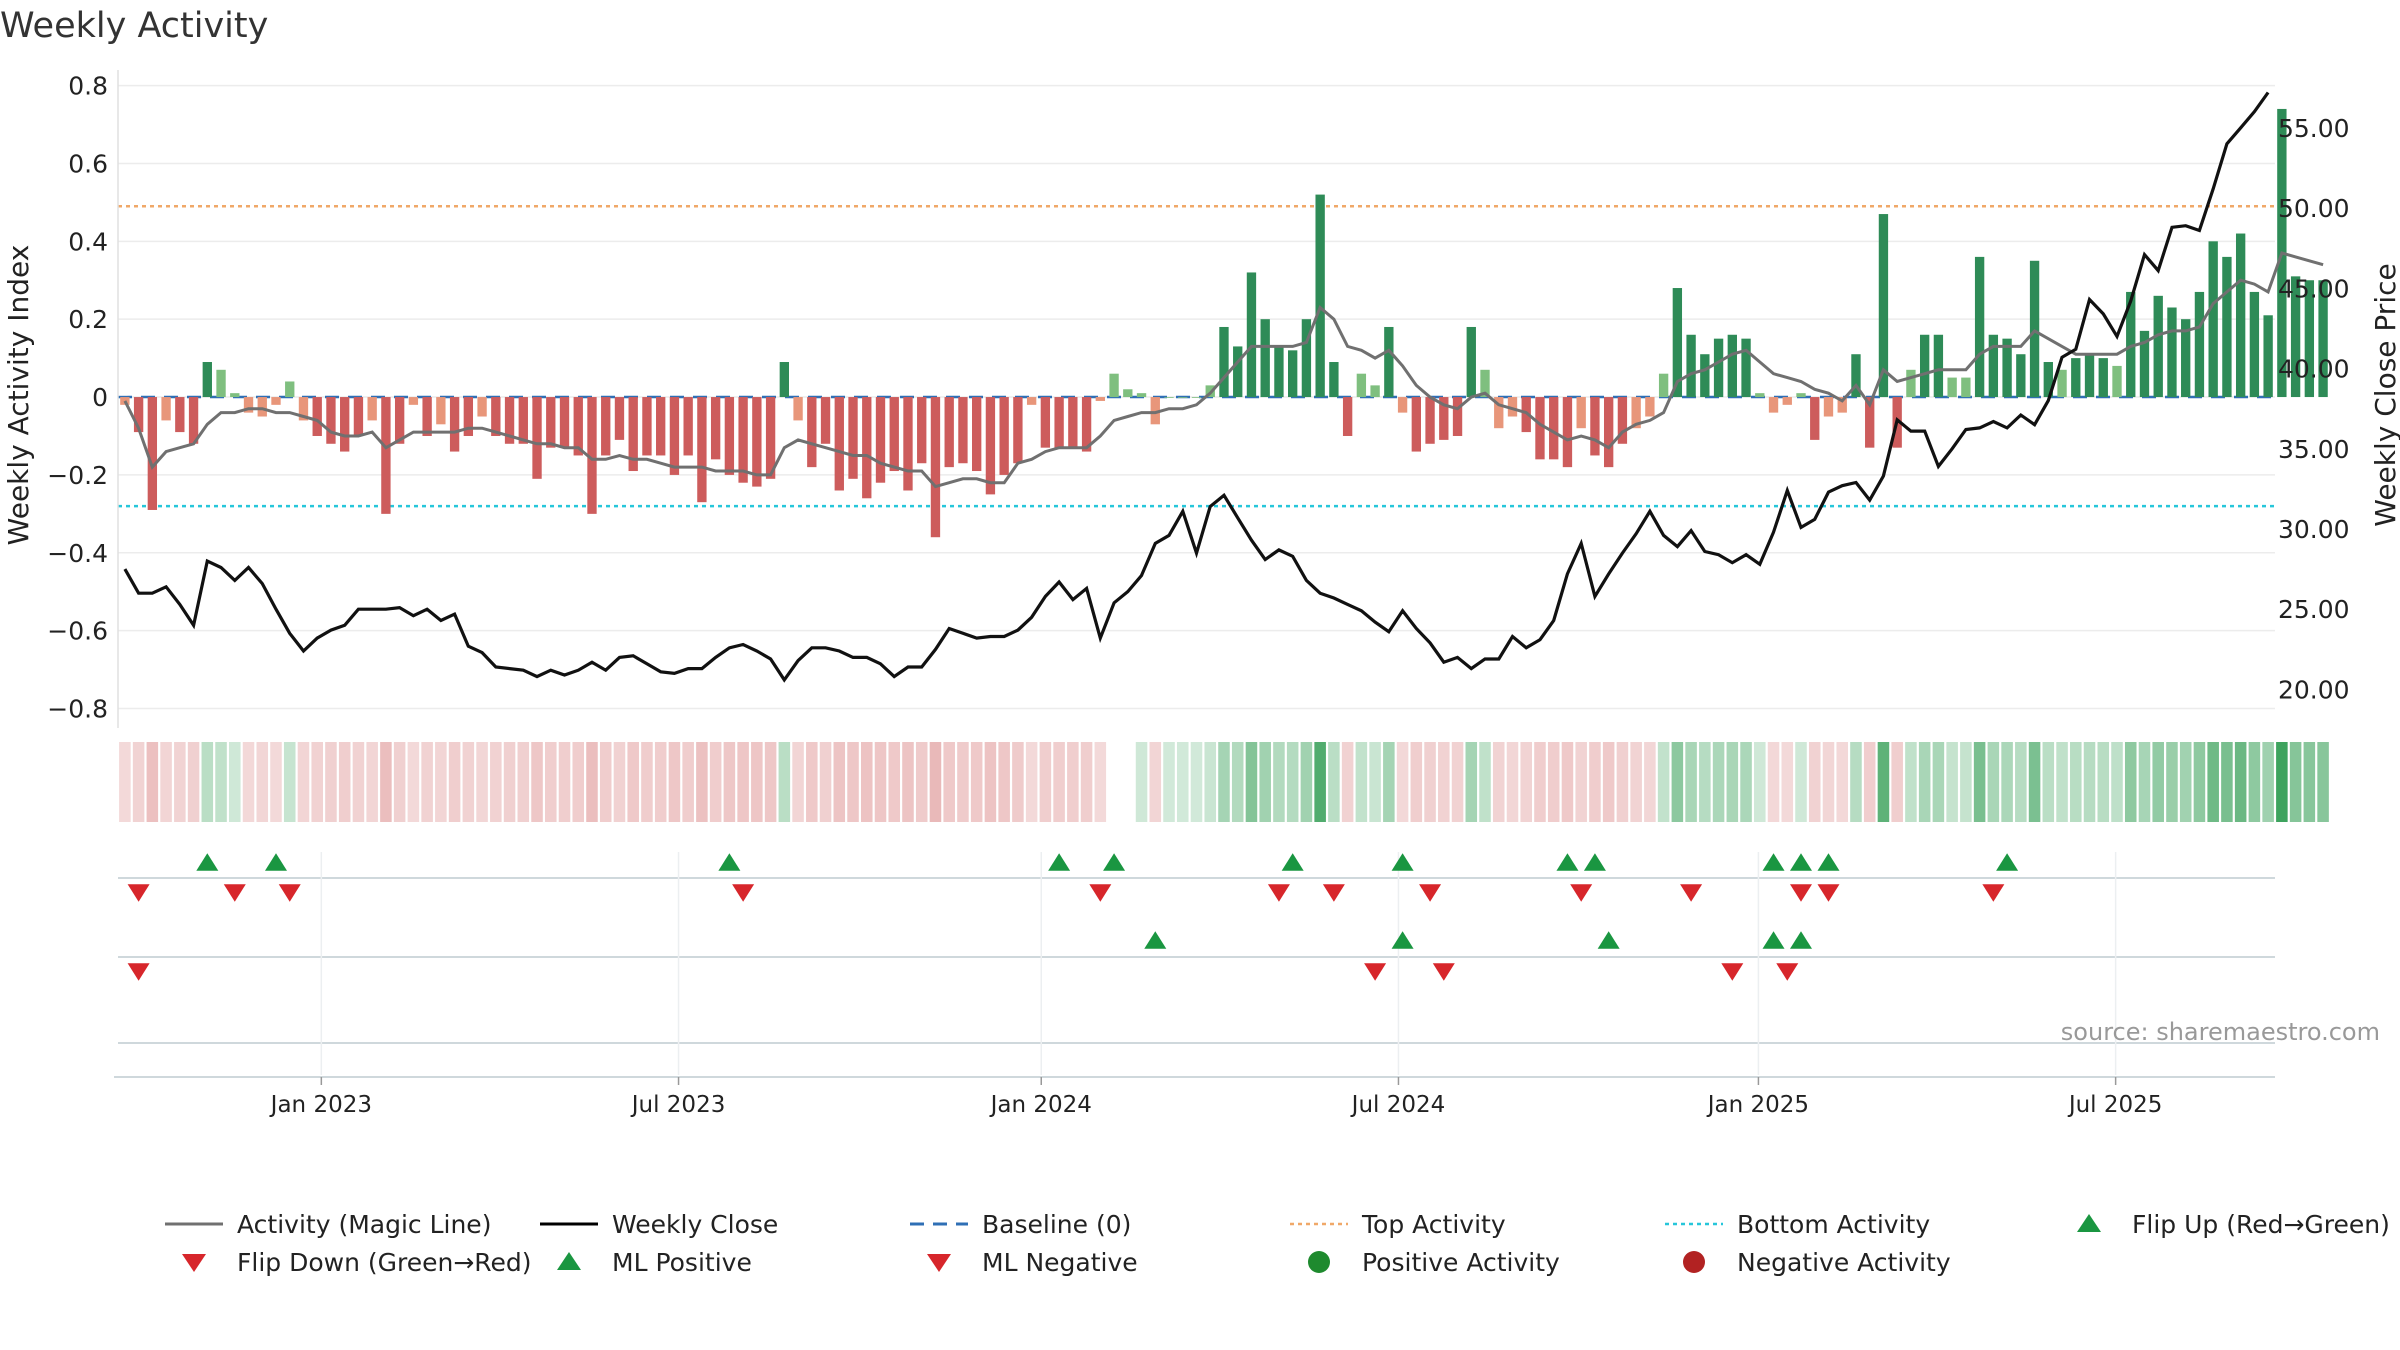 The image size is (2400, 1350). What do you see at coordinates (77, 631) in the screenshot?
I see `y-tick-left: −0.6` at bounding box center [77, 631].